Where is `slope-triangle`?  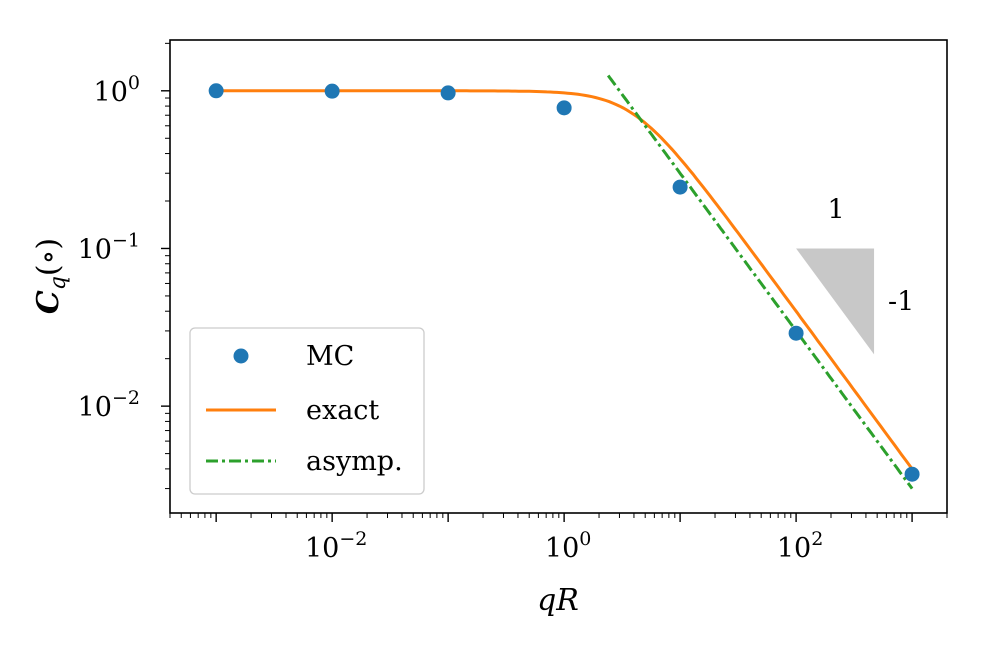 slope-triangle is located at coordinates (835, 301).